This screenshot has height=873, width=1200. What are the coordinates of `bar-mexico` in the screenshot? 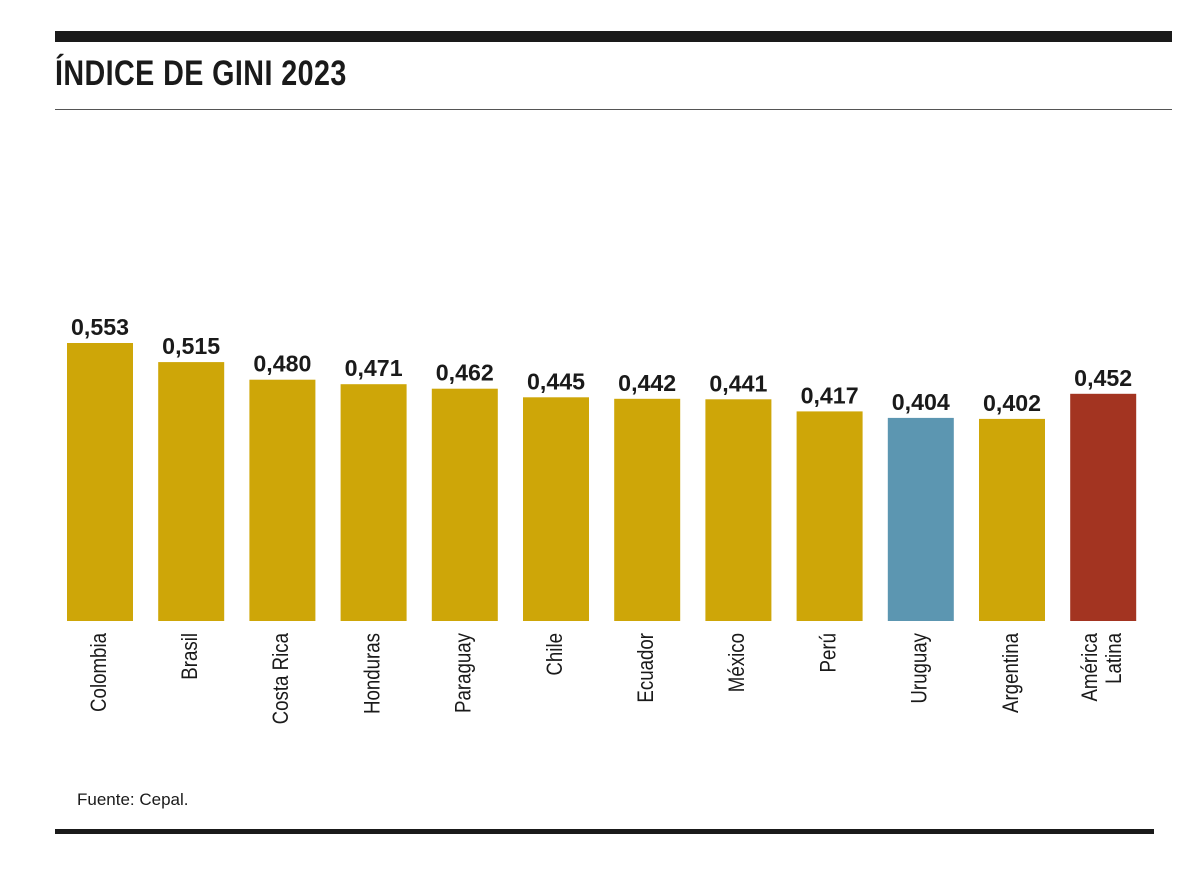 It's located at (738, 510).